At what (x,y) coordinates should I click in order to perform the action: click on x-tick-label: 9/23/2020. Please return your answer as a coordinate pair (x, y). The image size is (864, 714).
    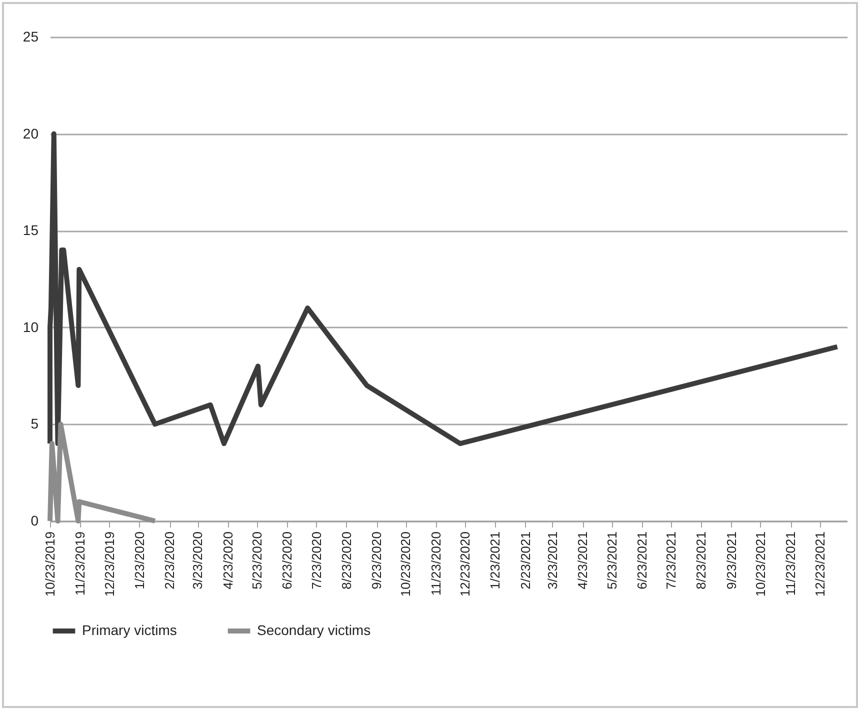
    Looking at the image, I should click on (376, 561).